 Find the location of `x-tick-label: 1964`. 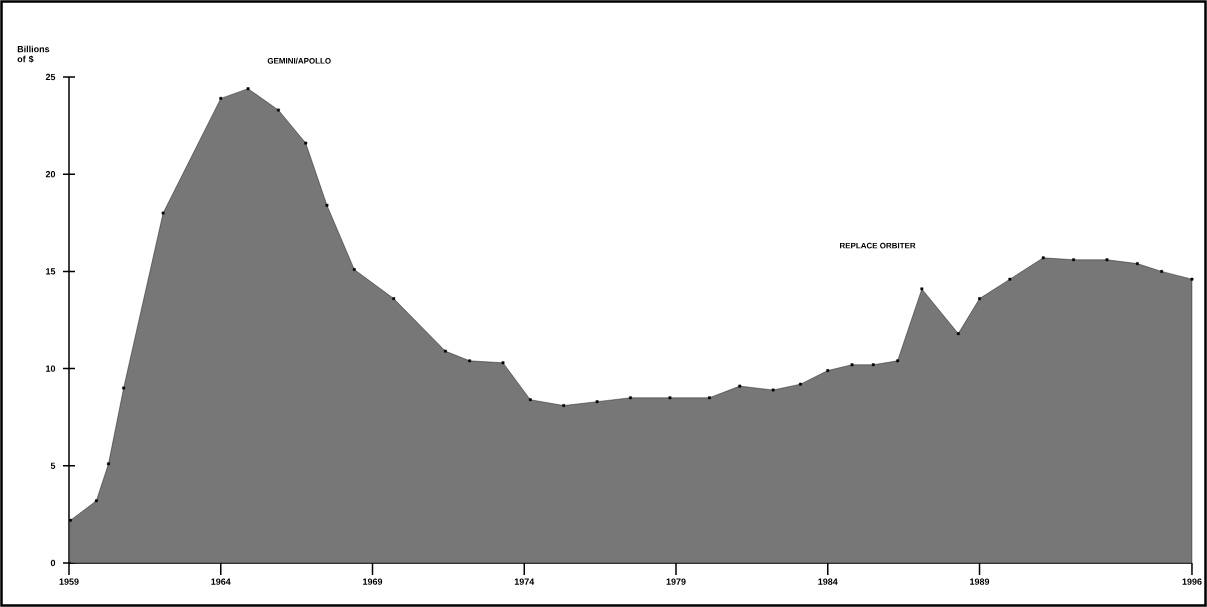

x-tick-label: 1964 is located at coordinates (221, 581).